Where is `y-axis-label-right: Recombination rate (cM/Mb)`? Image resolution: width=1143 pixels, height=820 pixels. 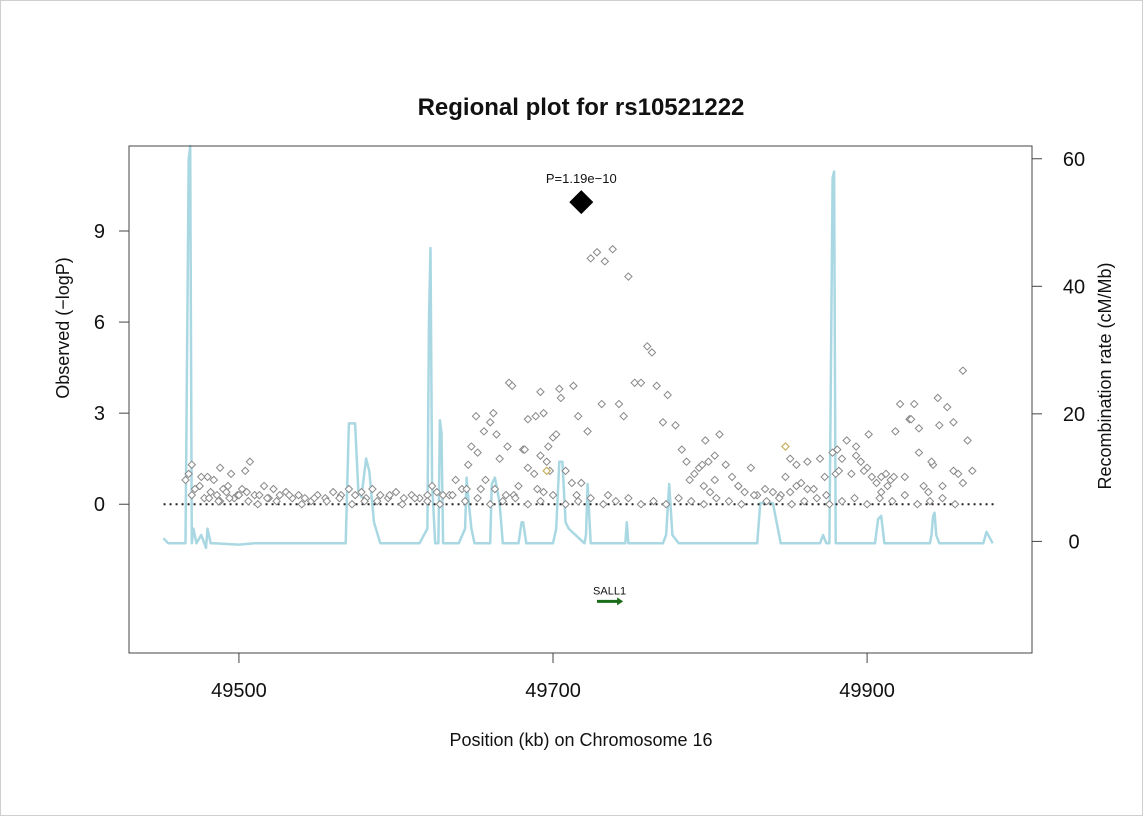
y-axis-label-right: Recombination rate (cM/Mb) is located at coordinates (1105, 375).